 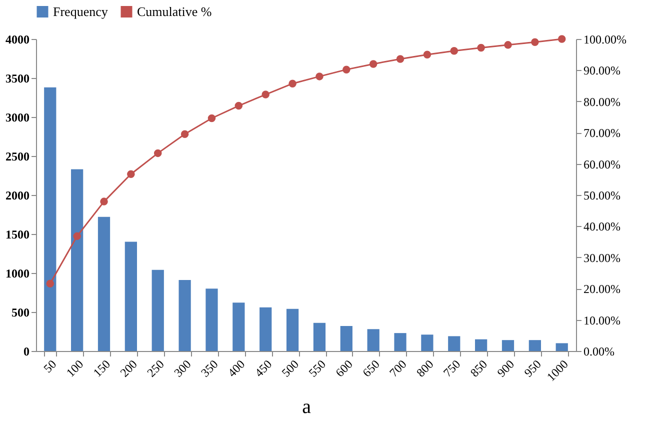 What do you see at coordinates (602, 71) in the screenshot?
I see `y2-tick-label: 90.00%` at bounding box center [602, 71].